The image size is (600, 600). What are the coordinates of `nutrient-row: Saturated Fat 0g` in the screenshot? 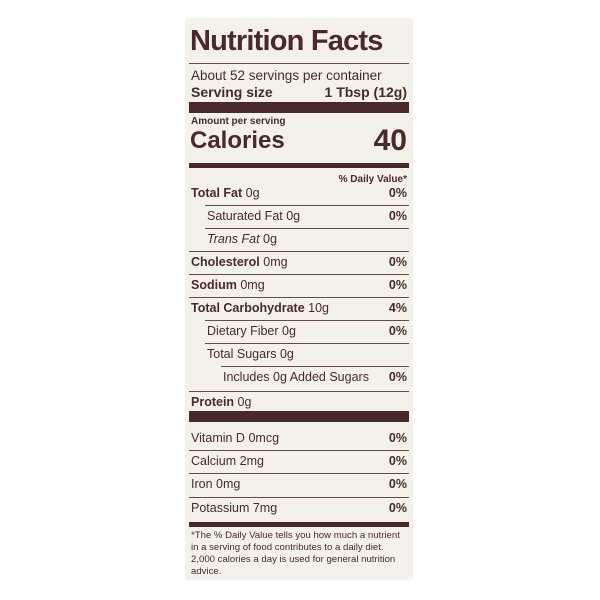 It's located at (253, 216).